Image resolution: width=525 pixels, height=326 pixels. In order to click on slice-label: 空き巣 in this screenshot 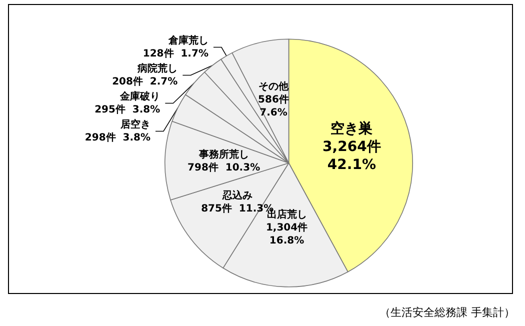, I will do `click(351, 129)`.